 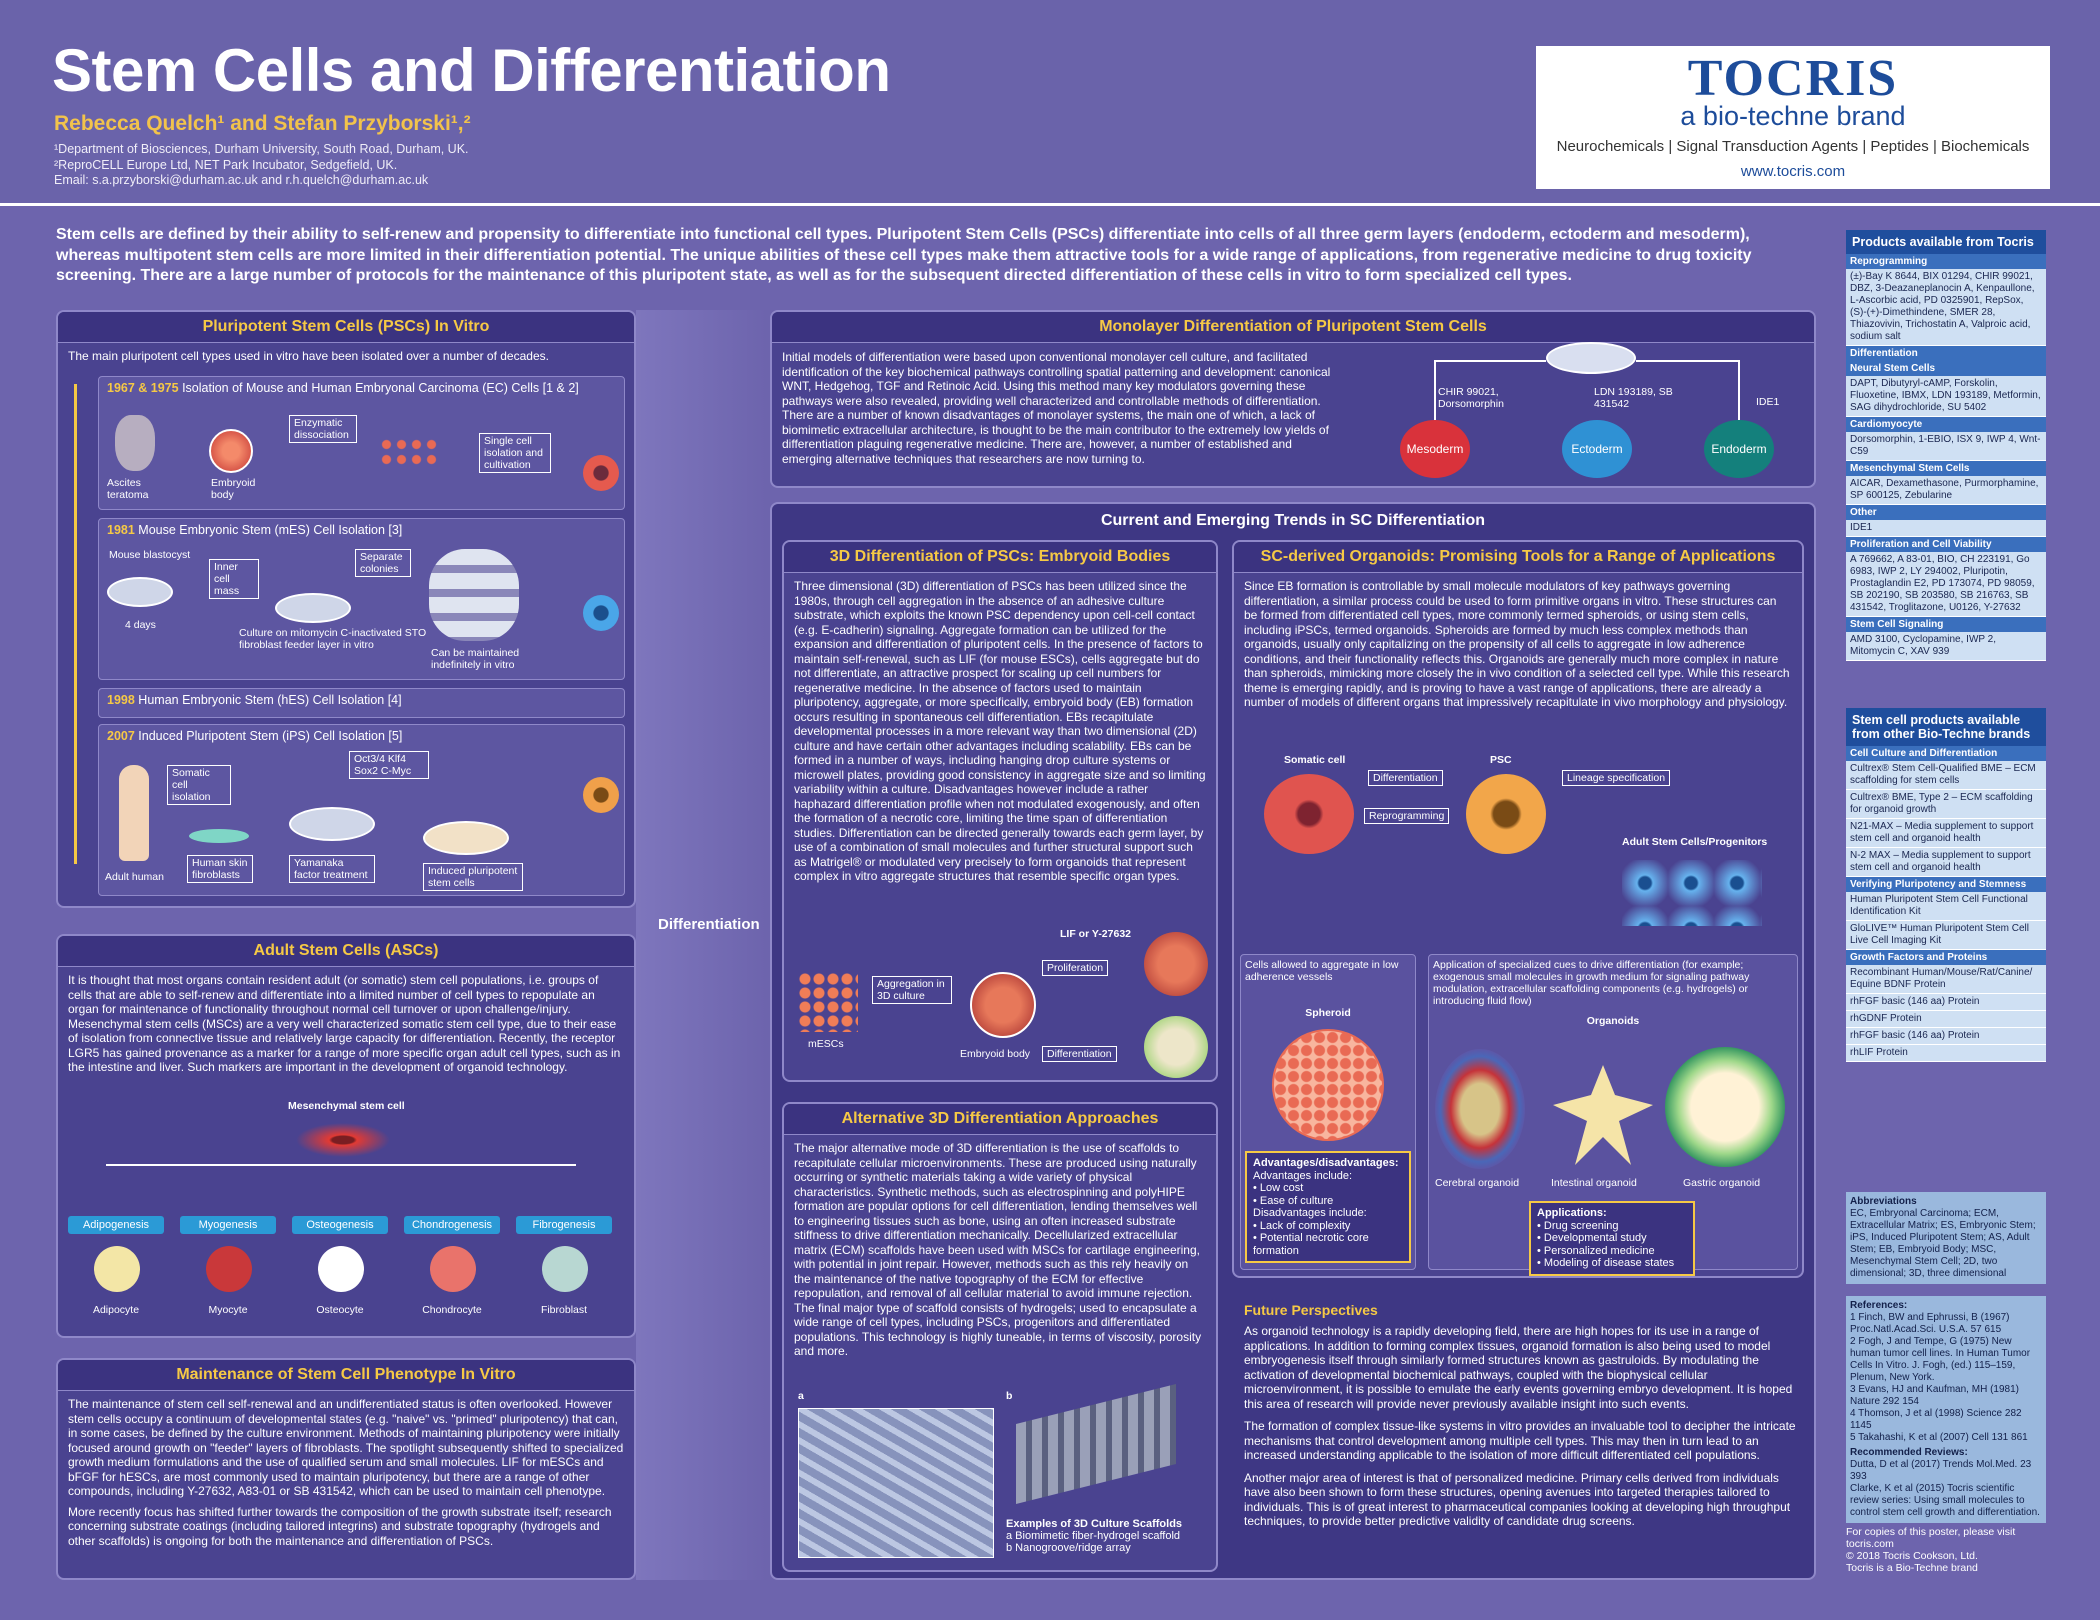 I want to click on ips-cell-icon, so click(x=601, y=795).